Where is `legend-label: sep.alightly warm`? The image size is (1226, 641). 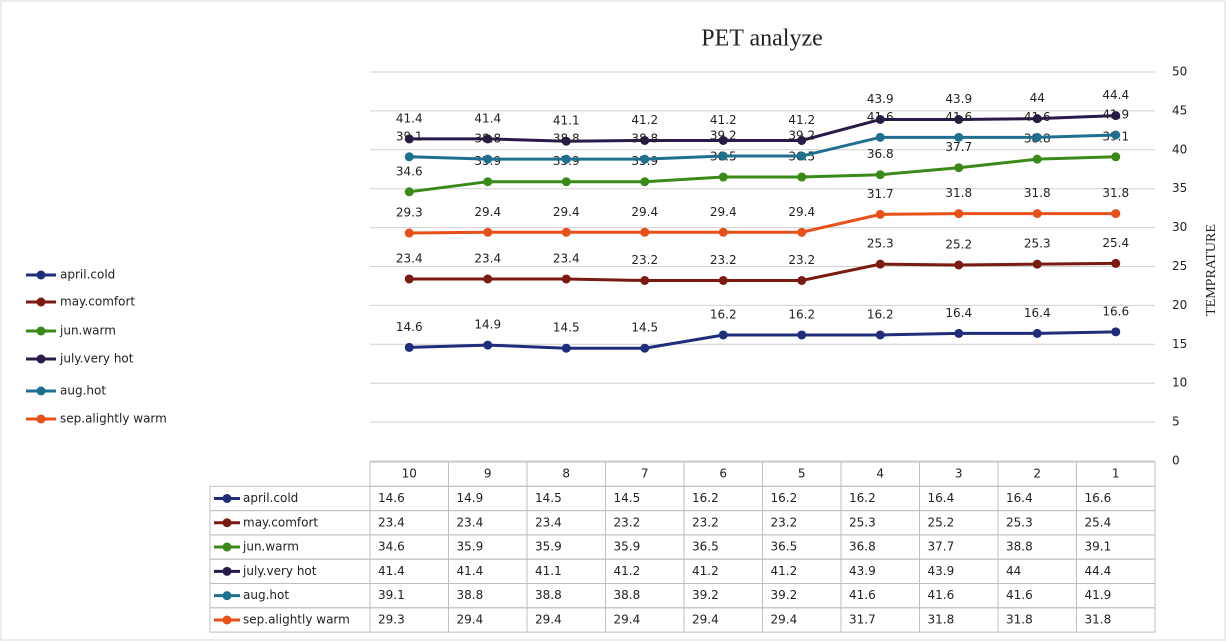
legend-label: sep.alightly warm is located at coordinates (113, 419).